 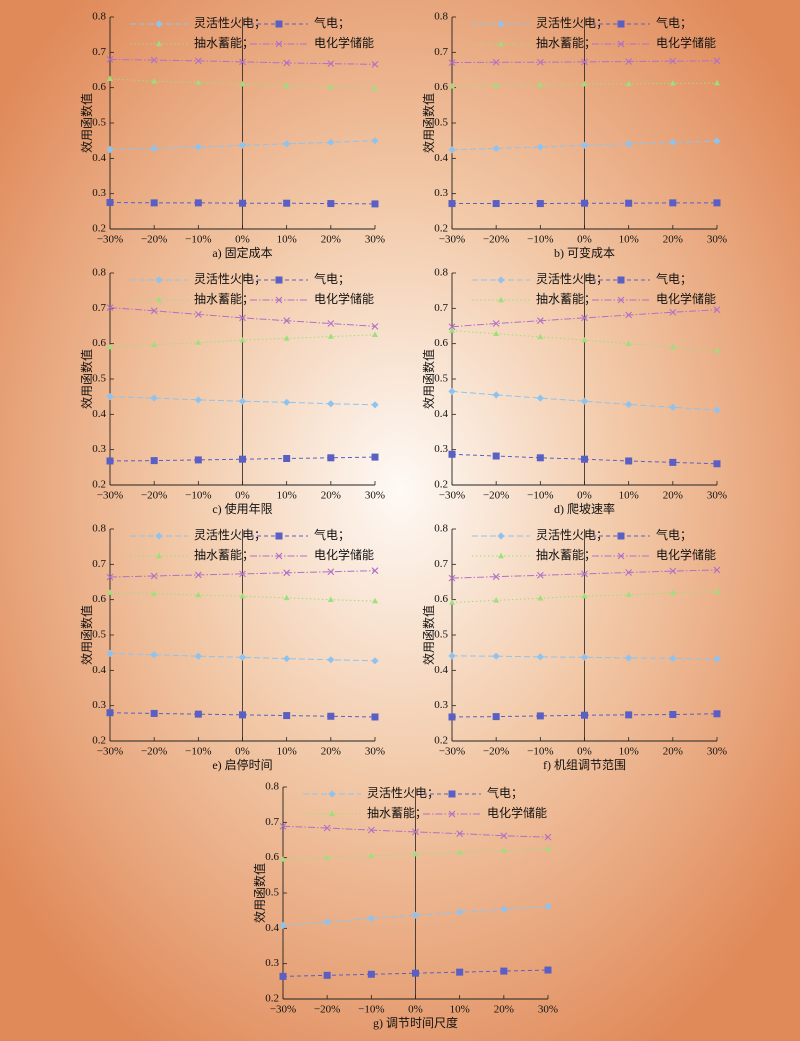 What do you see at coordinates (441, 485) in the screenshot?
I see `y-tick-label: 0.2` at bounding box center [441, 485].